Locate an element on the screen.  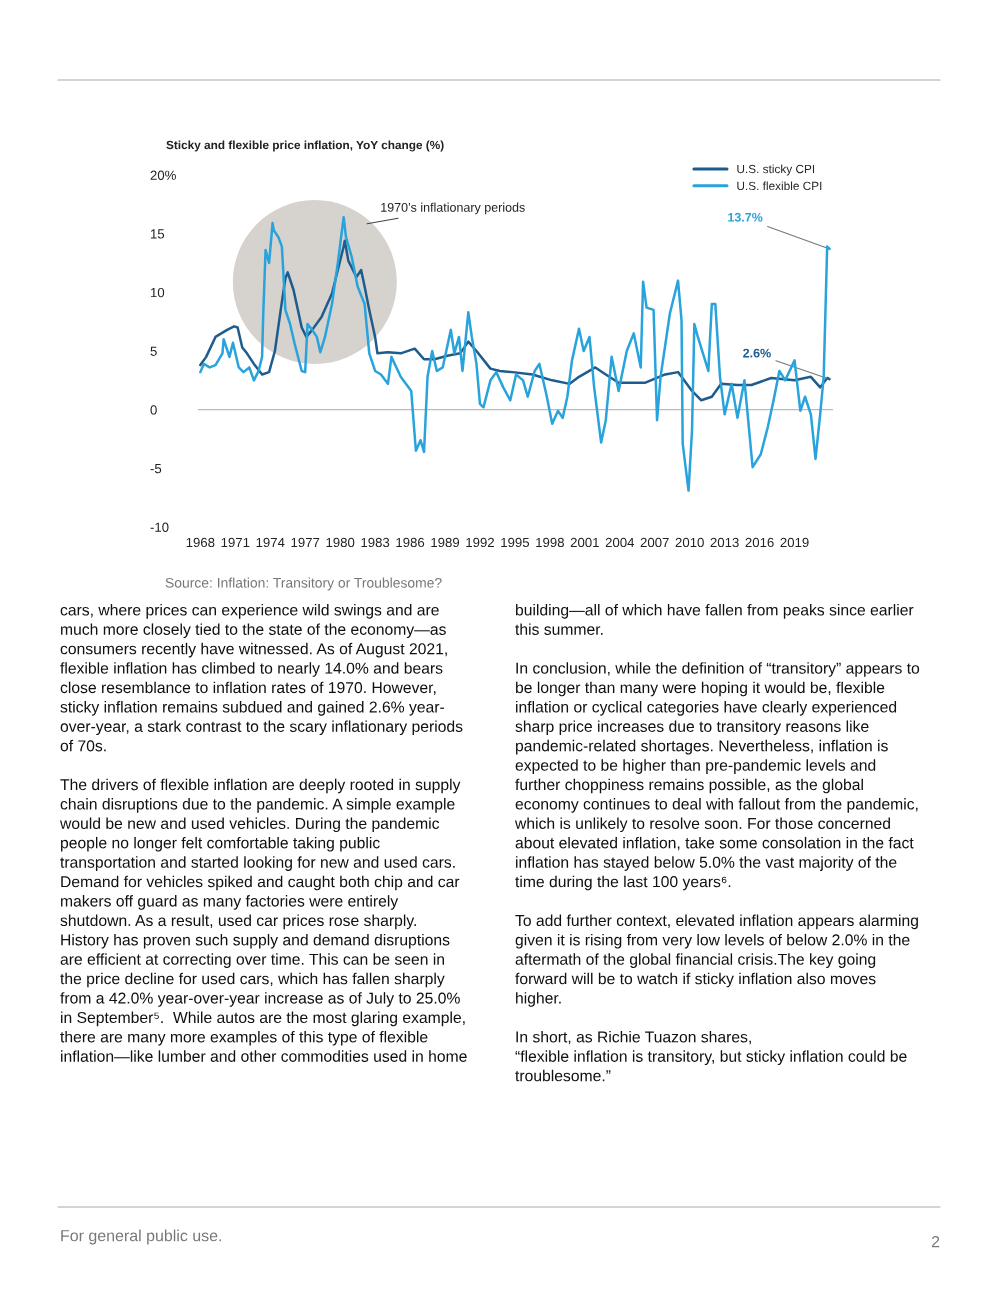
y-tick-label: 5 is located at coordinates (153, 351).